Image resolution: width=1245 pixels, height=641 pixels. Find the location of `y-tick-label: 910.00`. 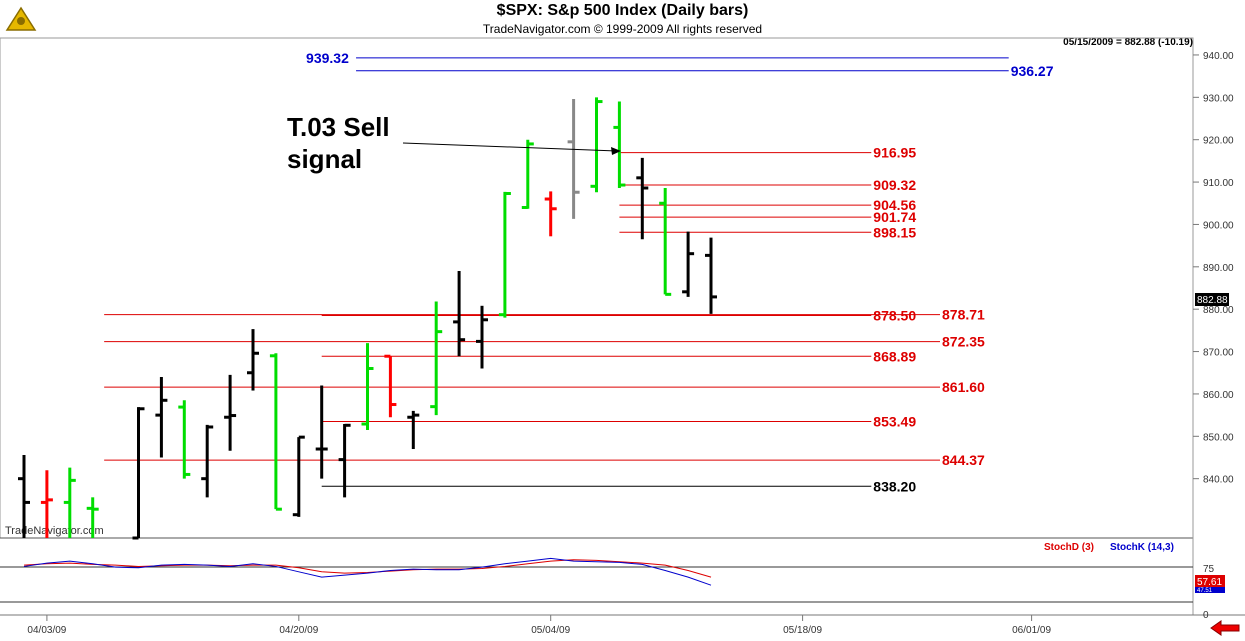

y-tick-label: 910.00 is located at coordinates (1218, 183).